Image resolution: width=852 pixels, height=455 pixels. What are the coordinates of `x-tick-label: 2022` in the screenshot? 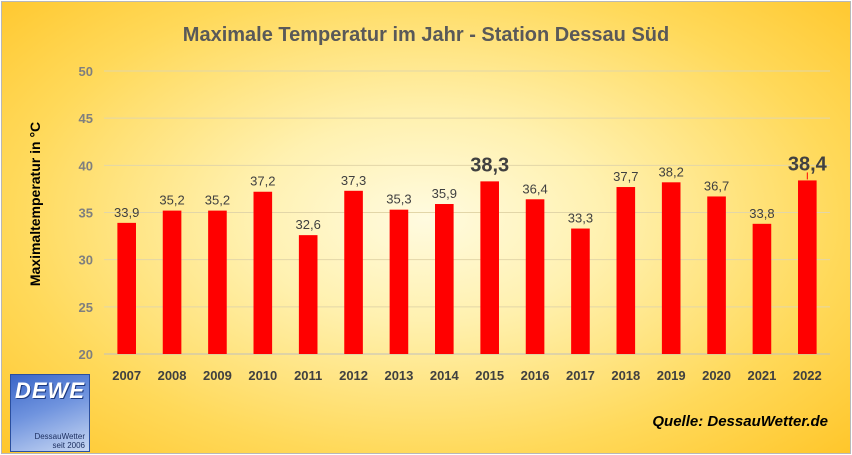 It's located at (807, 375).